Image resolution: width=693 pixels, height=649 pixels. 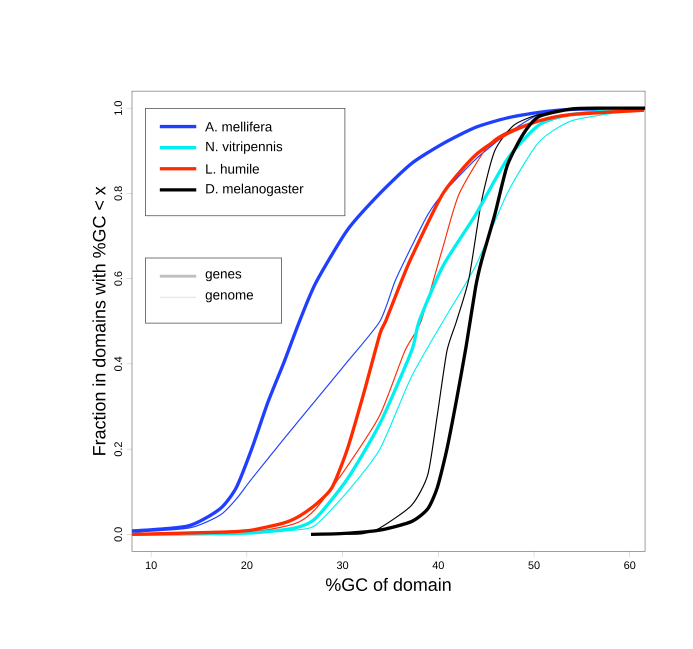 What do you see at coordinates (342, 565) in the screenshot?
I see `x-tick-label: 30` at bounding box center [342, 565].